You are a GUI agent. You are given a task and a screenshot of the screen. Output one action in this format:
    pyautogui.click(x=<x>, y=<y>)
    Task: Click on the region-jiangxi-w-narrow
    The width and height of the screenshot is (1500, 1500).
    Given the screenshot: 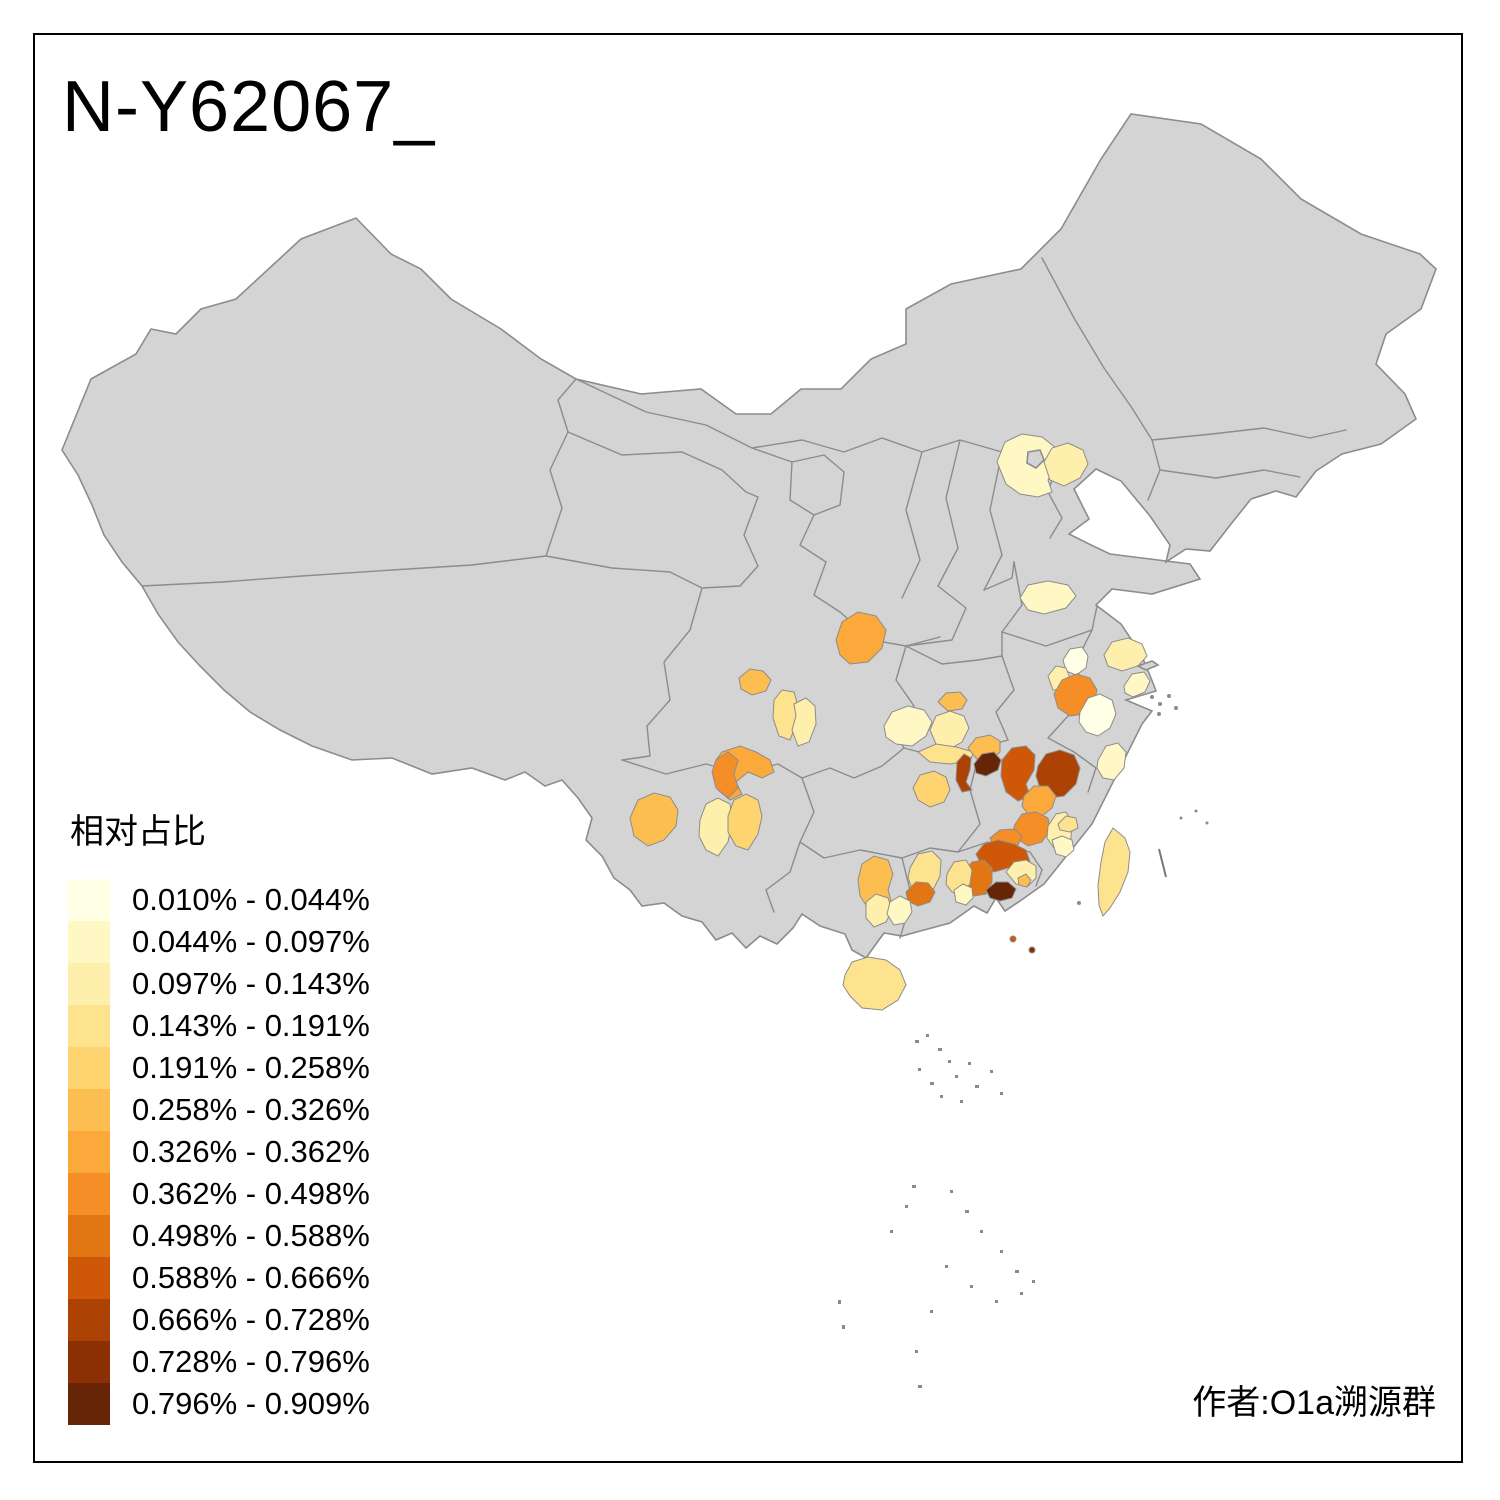 What is the action you would take?
    pyautogui.click(x=964, y=773)
    